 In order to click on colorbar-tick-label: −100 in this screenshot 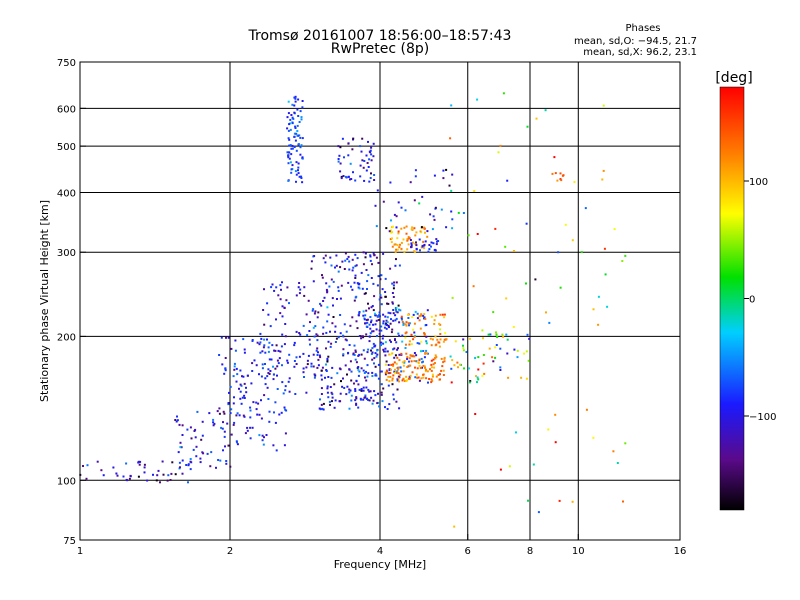, I will do `click(762, 417)`.